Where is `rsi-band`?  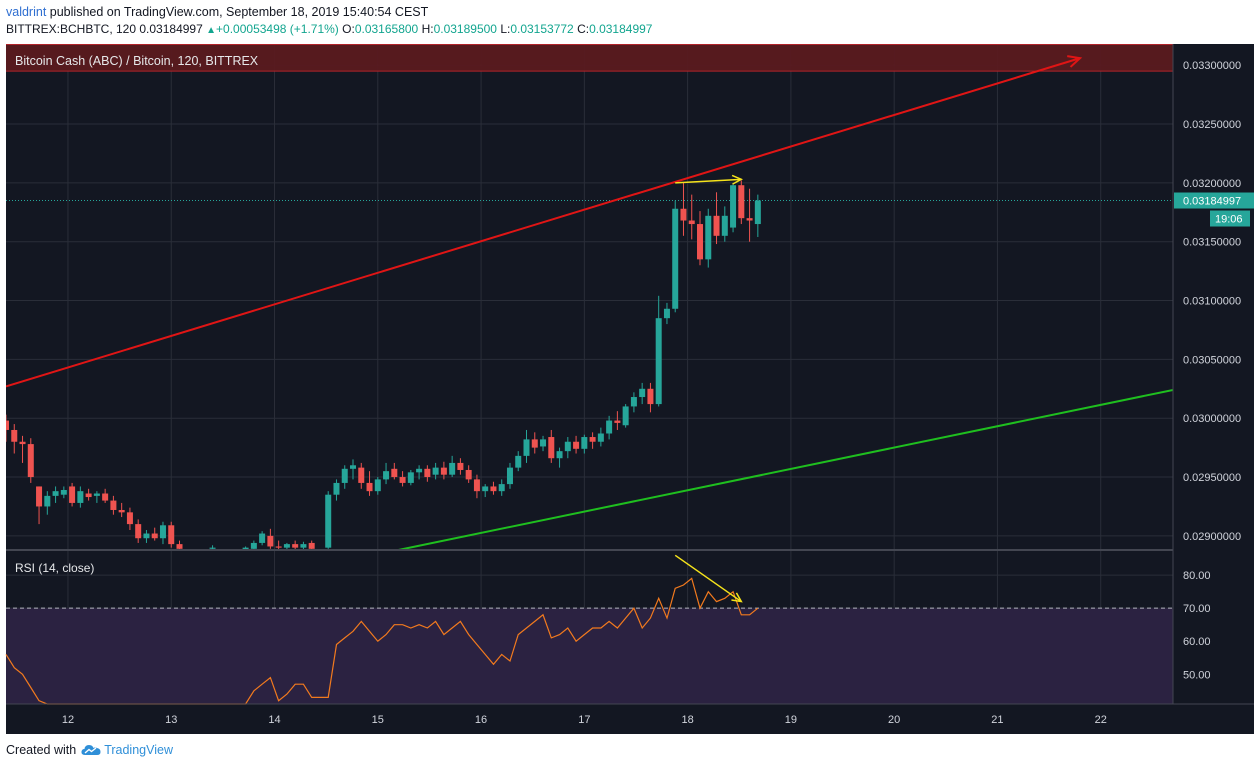
rsi-band is located at coordinates (589, 656).